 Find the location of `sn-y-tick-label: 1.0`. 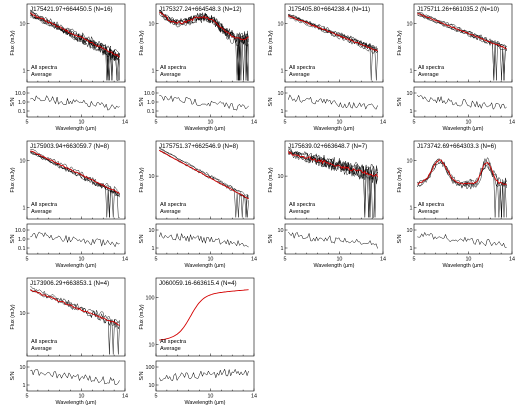

sn-y-tick-label: 1.0 is located at coordinates (151, 103).